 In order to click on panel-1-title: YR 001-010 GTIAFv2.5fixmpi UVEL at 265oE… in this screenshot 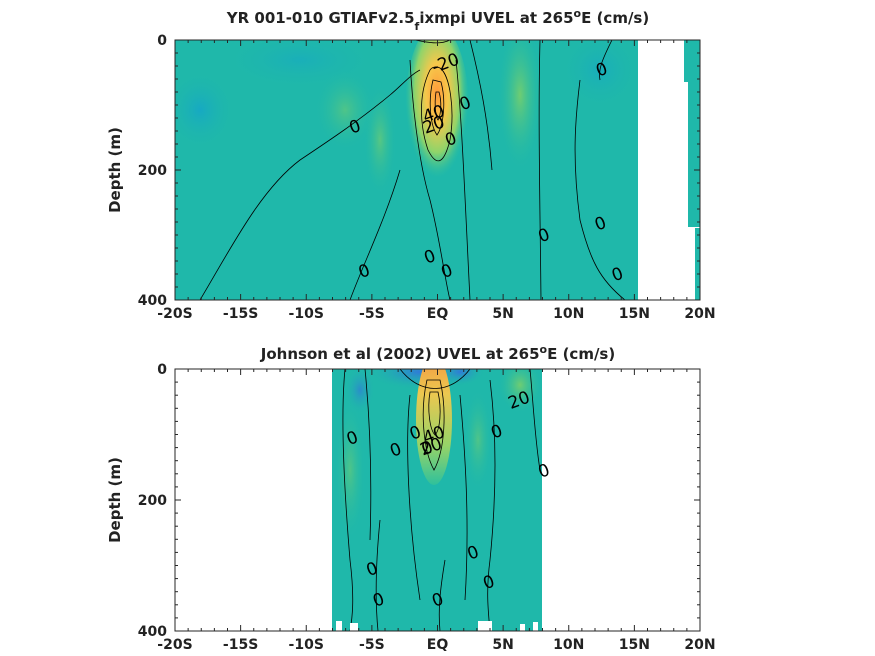, I will do `click(437, 20)`.